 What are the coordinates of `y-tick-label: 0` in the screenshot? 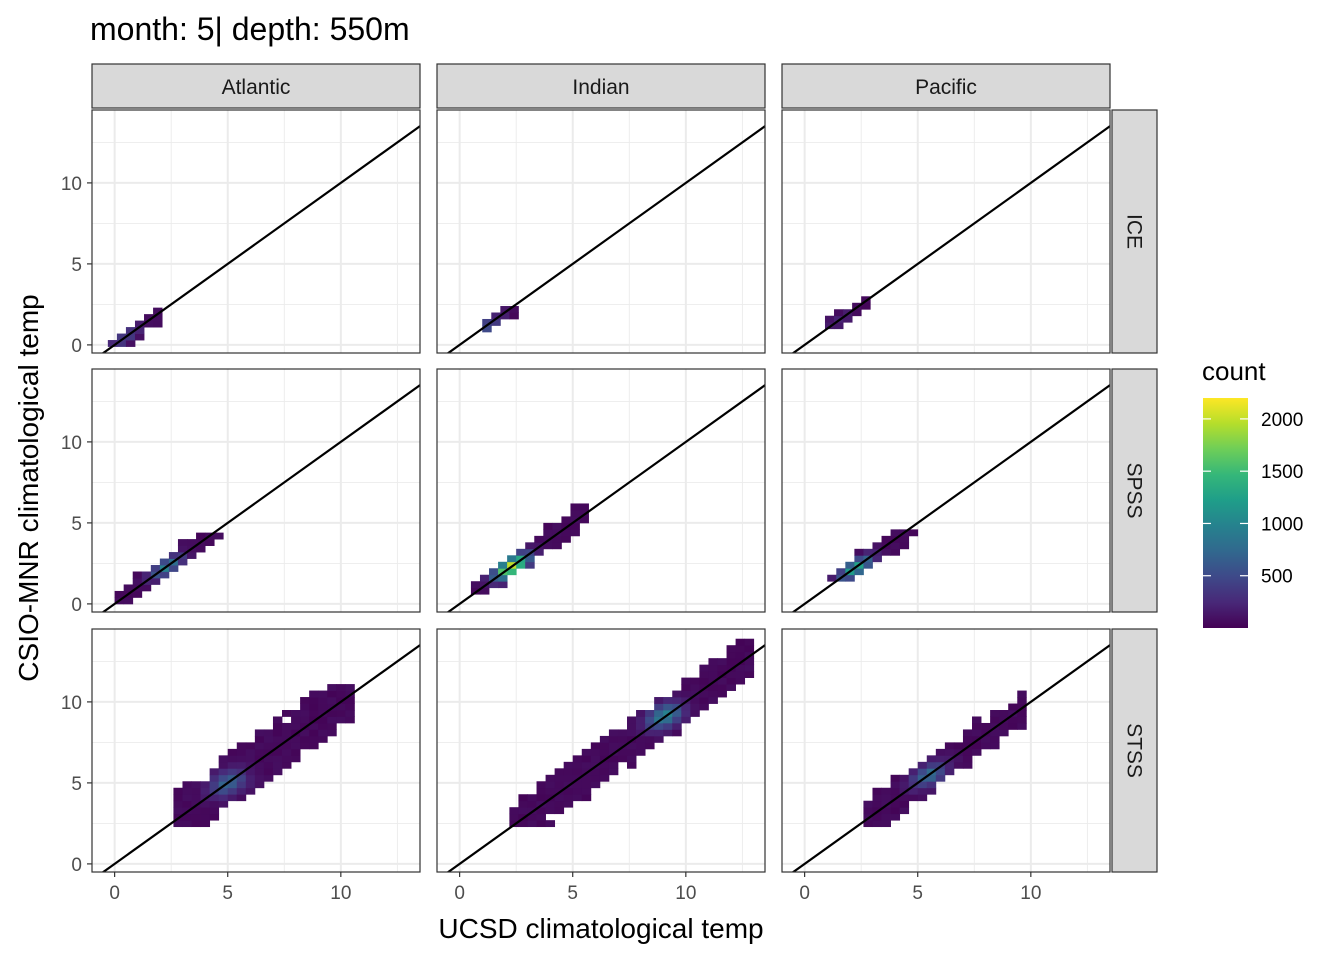 It's located at (76, 605).